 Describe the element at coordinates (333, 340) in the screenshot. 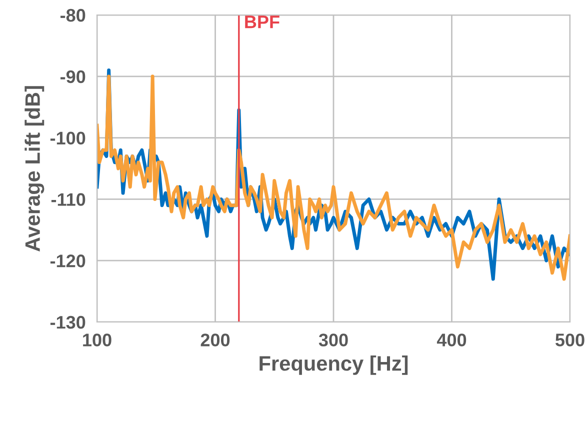

I see `x-tick-label: 300` at that location.